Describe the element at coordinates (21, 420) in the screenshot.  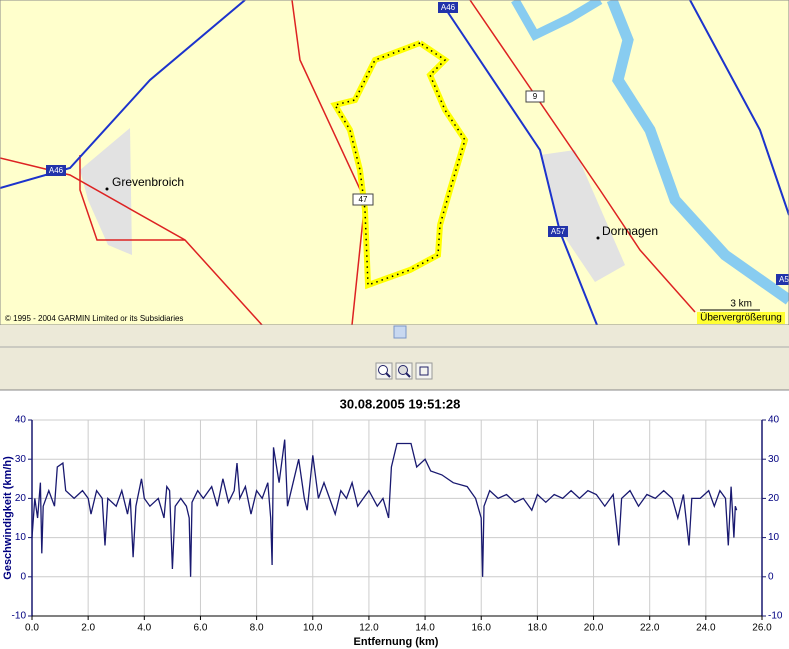
I see `y-tick-label: 40` at that location.